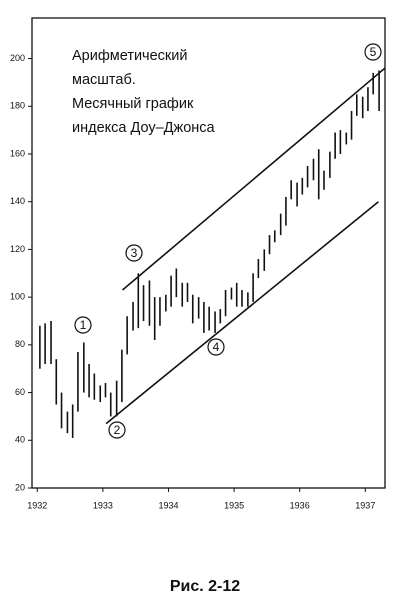 The width and height of the screenshot is (411, 605). I want to click on y-tick-label: 120, so click(17, 249).